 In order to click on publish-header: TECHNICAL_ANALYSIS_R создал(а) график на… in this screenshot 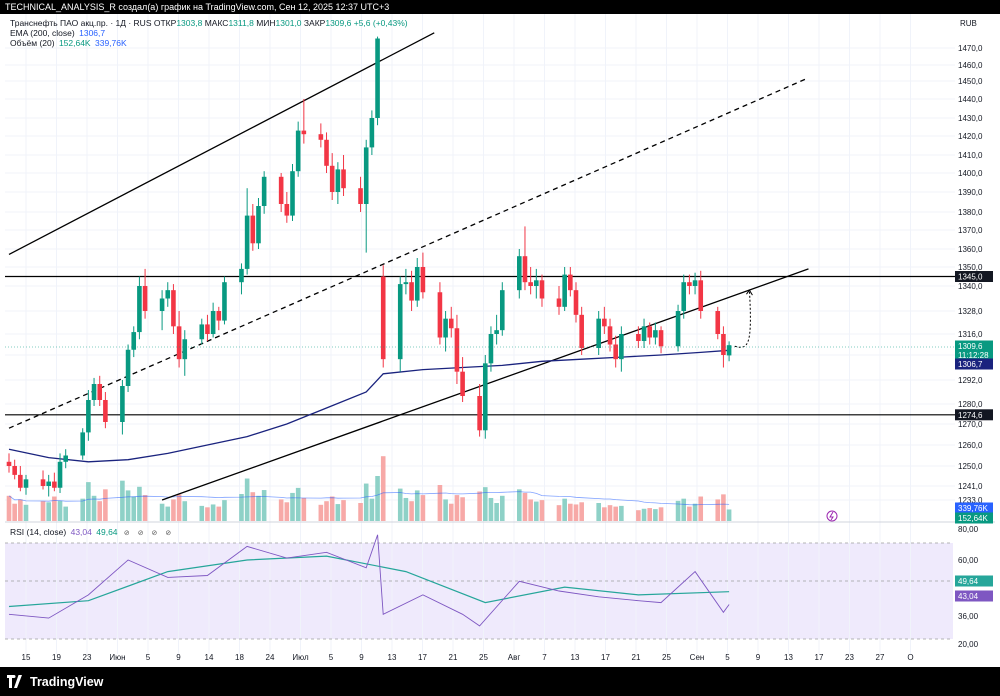, I will do `click(500, 7)`.